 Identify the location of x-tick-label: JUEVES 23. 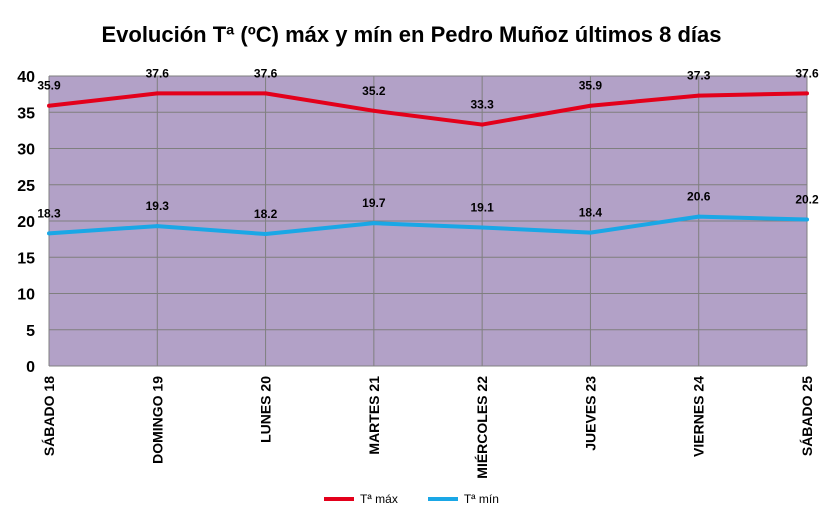
(590, 413).